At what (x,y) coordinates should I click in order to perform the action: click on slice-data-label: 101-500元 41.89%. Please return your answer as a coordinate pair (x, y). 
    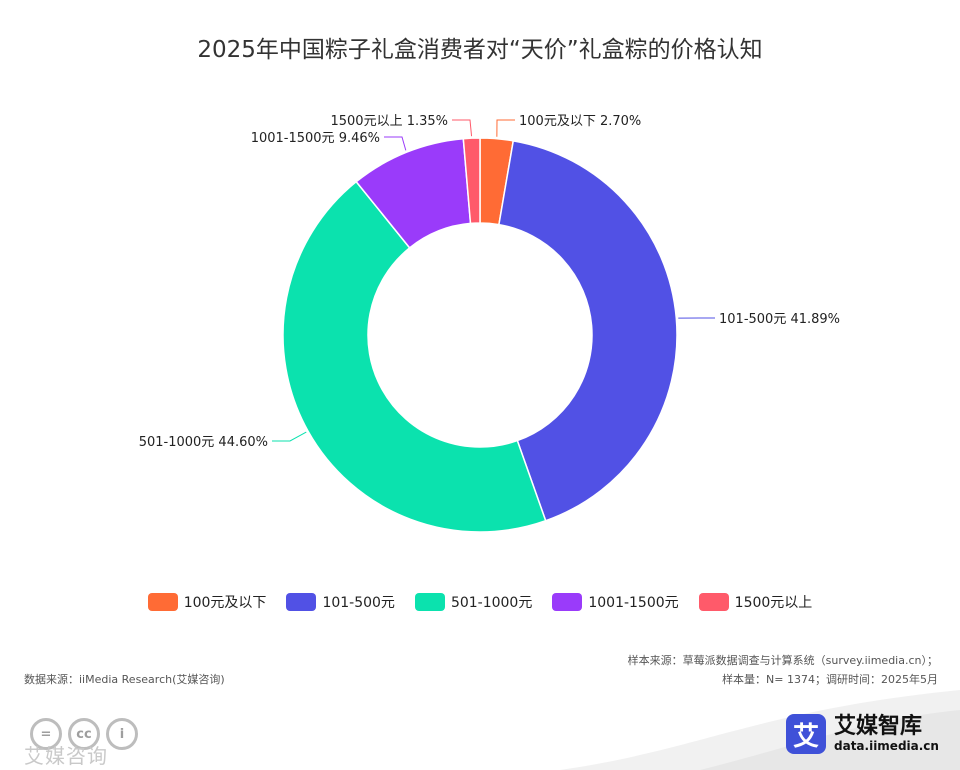
    Looking at the image, I should click on (779, 319).